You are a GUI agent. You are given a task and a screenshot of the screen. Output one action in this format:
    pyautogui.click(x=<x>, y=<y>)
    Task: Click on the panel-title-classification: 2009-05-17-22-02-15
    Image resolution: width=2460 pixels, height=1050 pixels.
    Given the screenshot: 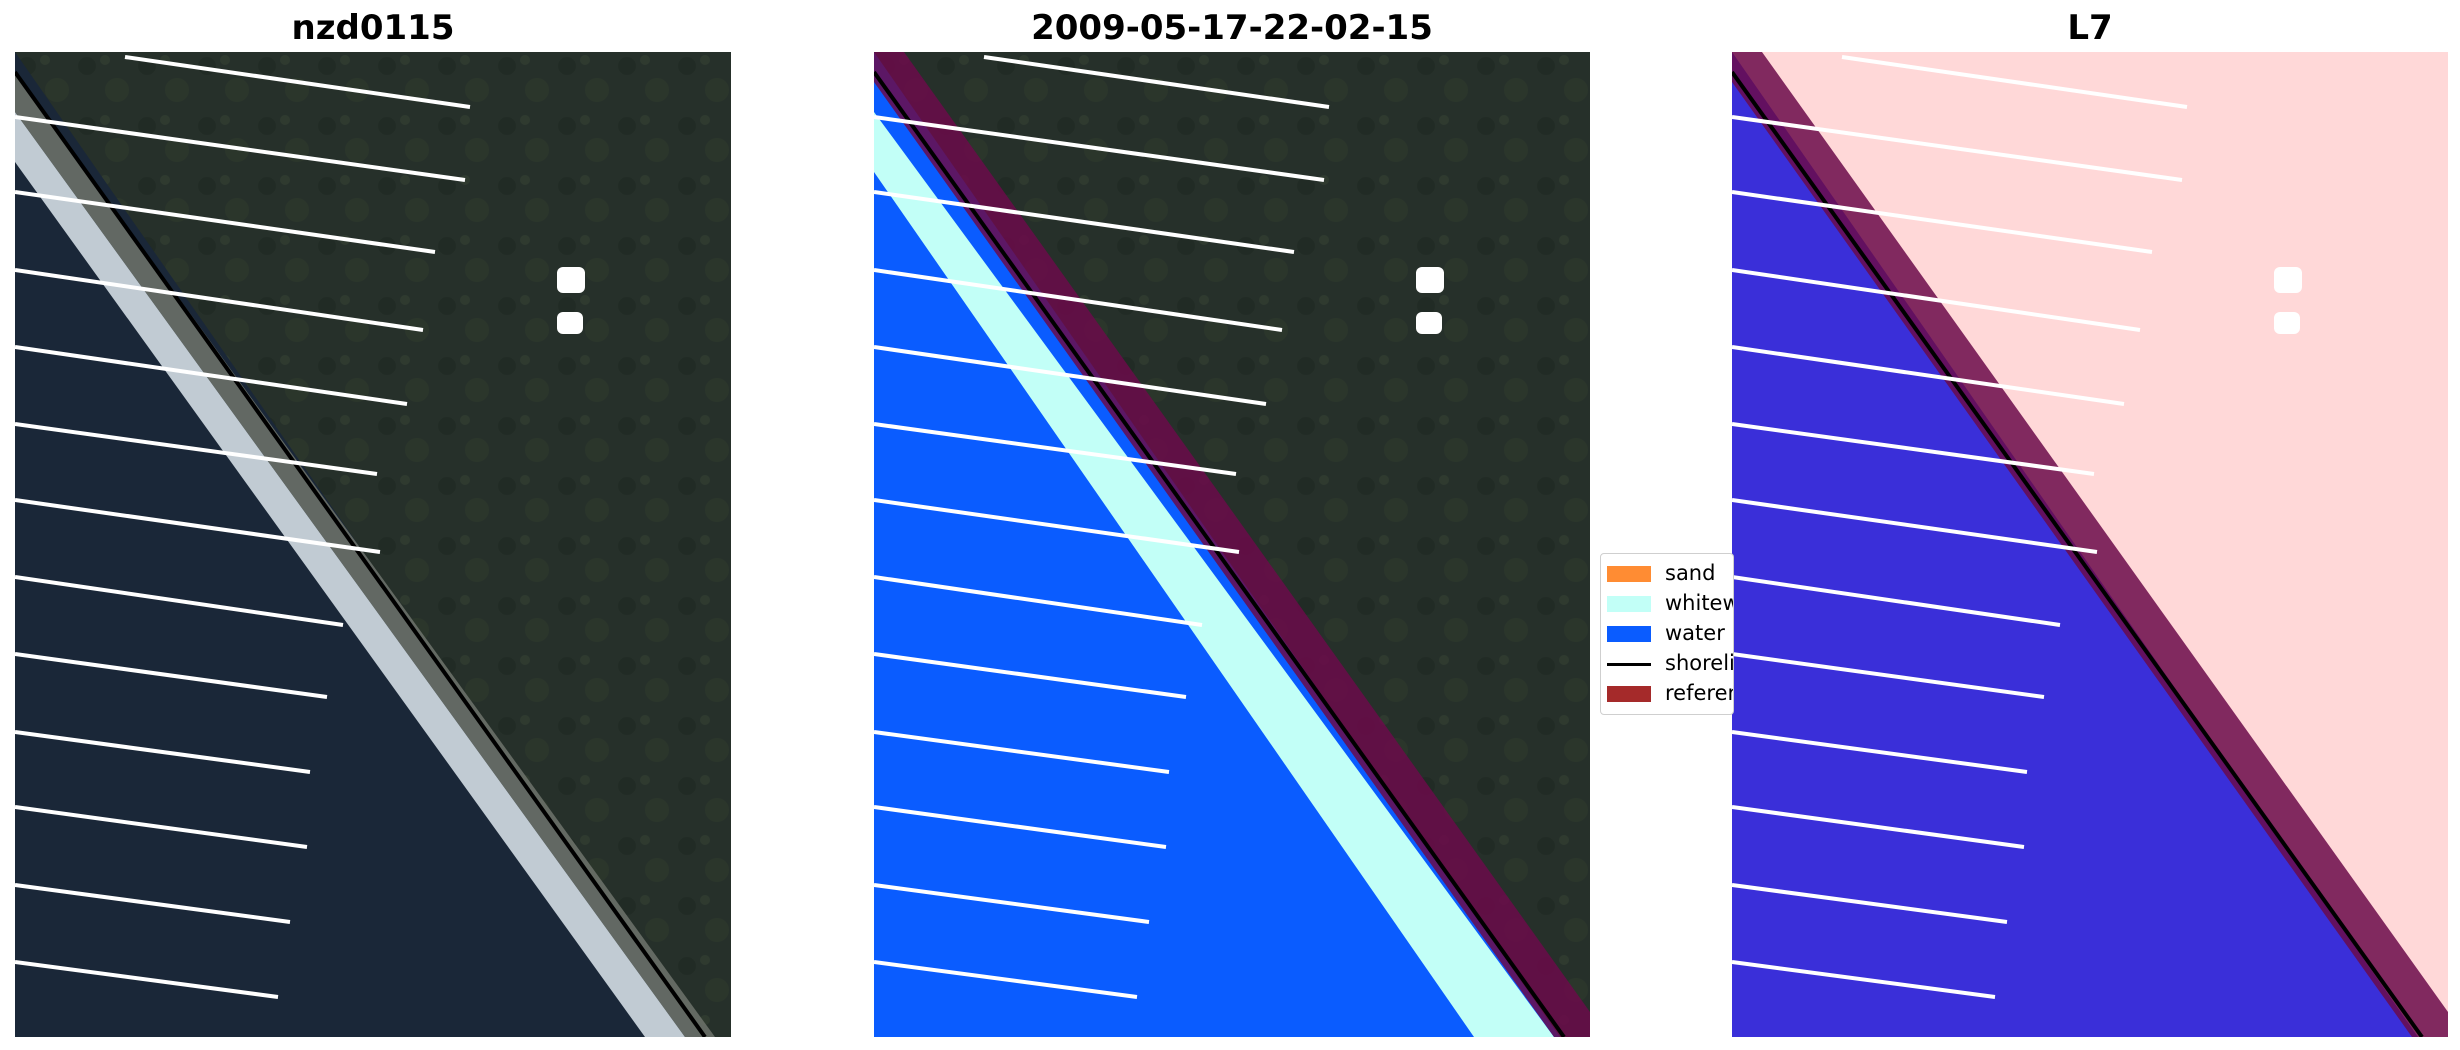 What is the action you would take?
    pyautogui.click(x=1232, y=28)
    